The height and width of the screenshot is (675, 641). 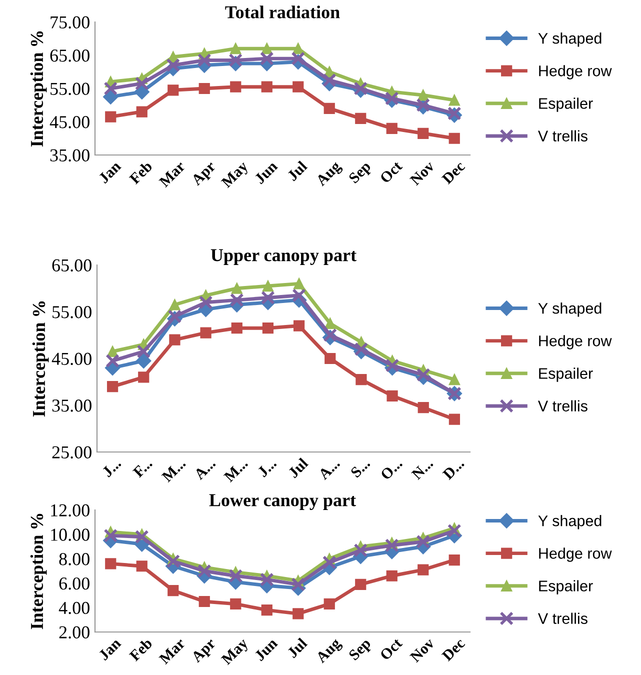 What do you see at coordinates (72, 452) in the screenshot?
I see `y-tick-label: 25.00` at bounding box center [72, 452].